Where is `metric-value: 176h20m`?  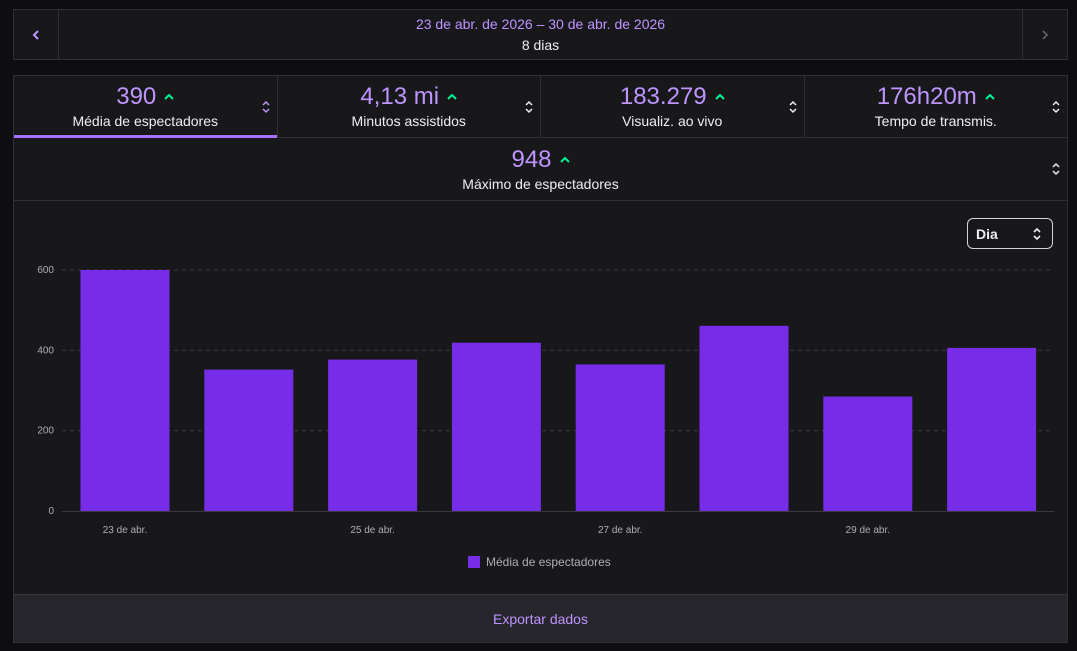
metric-value: 176h20m is located at coordinates (926, 96).